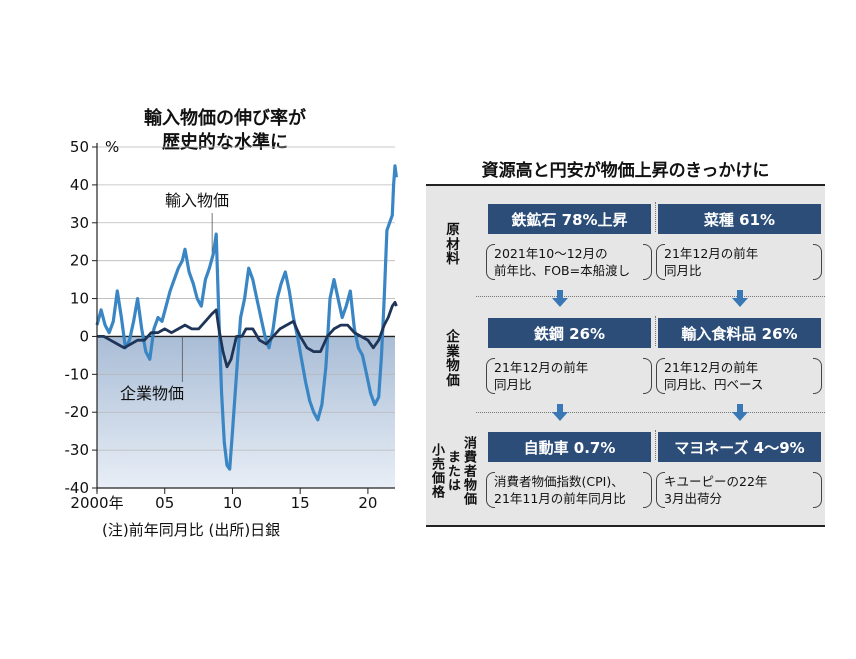 The height and width of the screenshot is (659, 856). What do you see at coordinates (77, 488) in the screenshot?
I see `y-tick-label: -40` at bounding box center [77, 488].